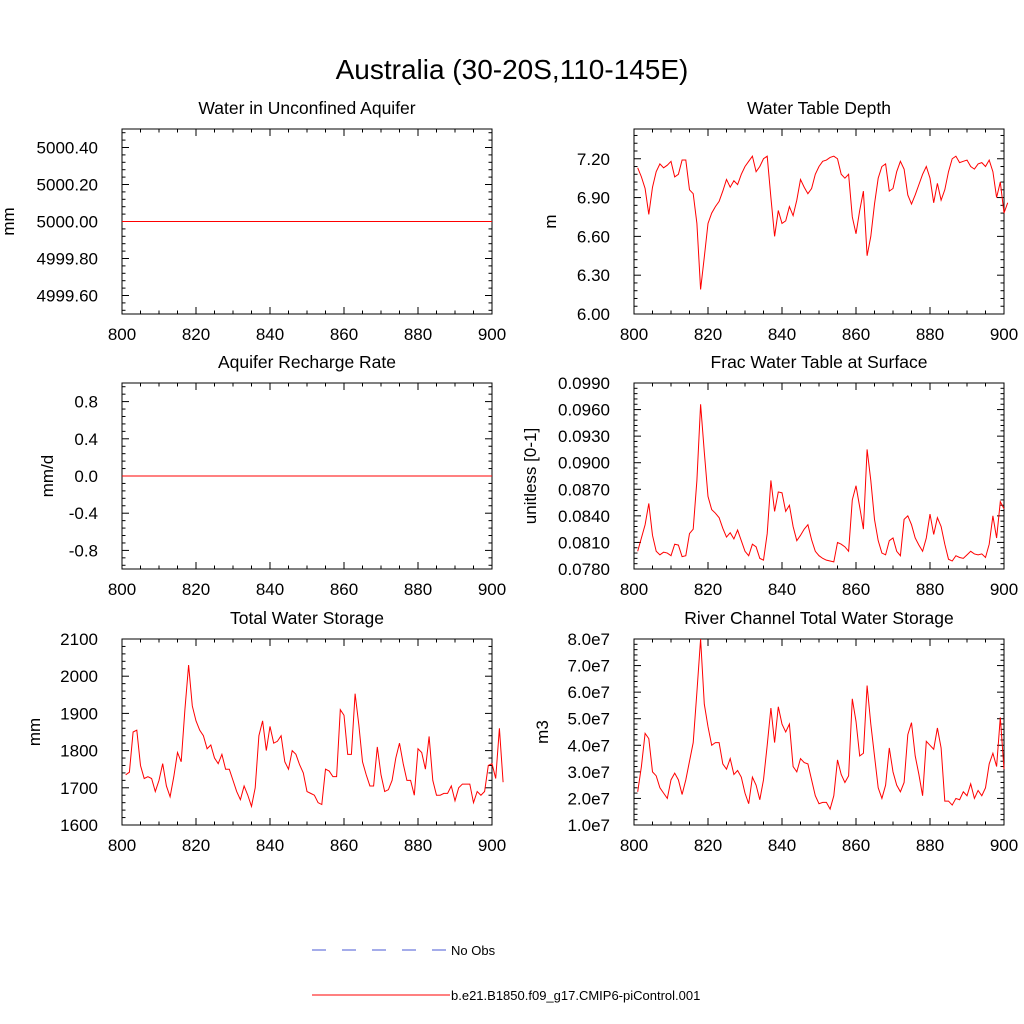 The width and height of the screenshot is (1024, 1024). Describe the element at coordinates (819, 362) in the screenshot. I see `panel-title: Frac Water Table at Surface` at that location.